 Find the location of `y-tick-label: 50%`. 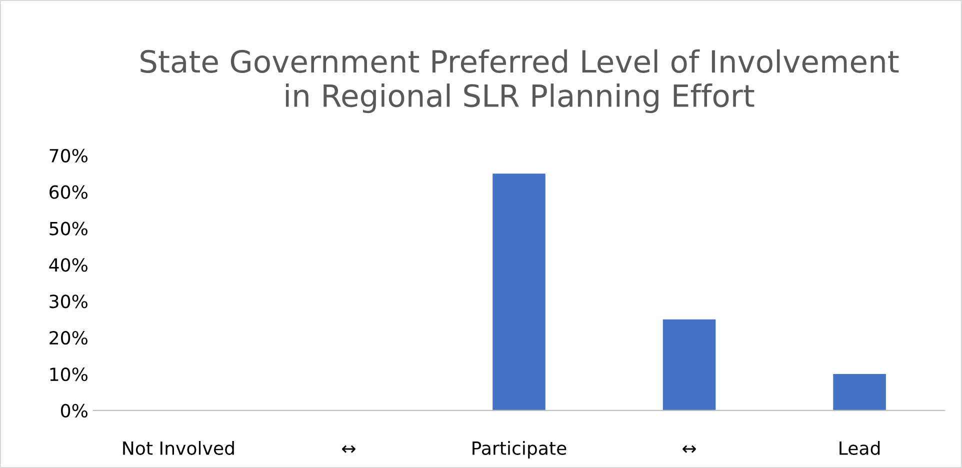

y-tick-label: 50% is located at coordinates (69, 229).